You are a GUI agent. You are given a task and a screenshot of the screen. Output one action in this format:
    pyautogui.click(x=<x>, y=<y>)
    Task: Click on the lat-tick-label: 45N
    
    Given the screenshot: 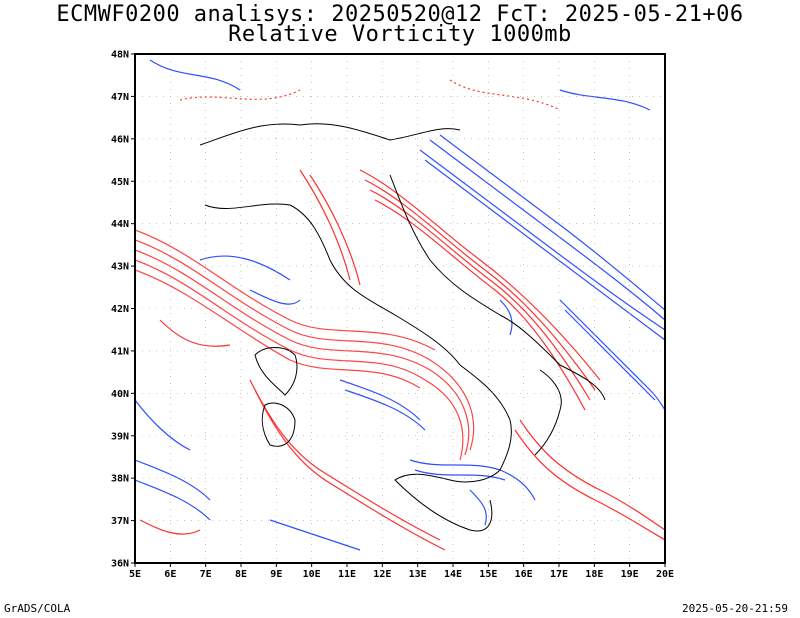 What is the action you would take?
    pyautogui.click(x=120, y=182)
    